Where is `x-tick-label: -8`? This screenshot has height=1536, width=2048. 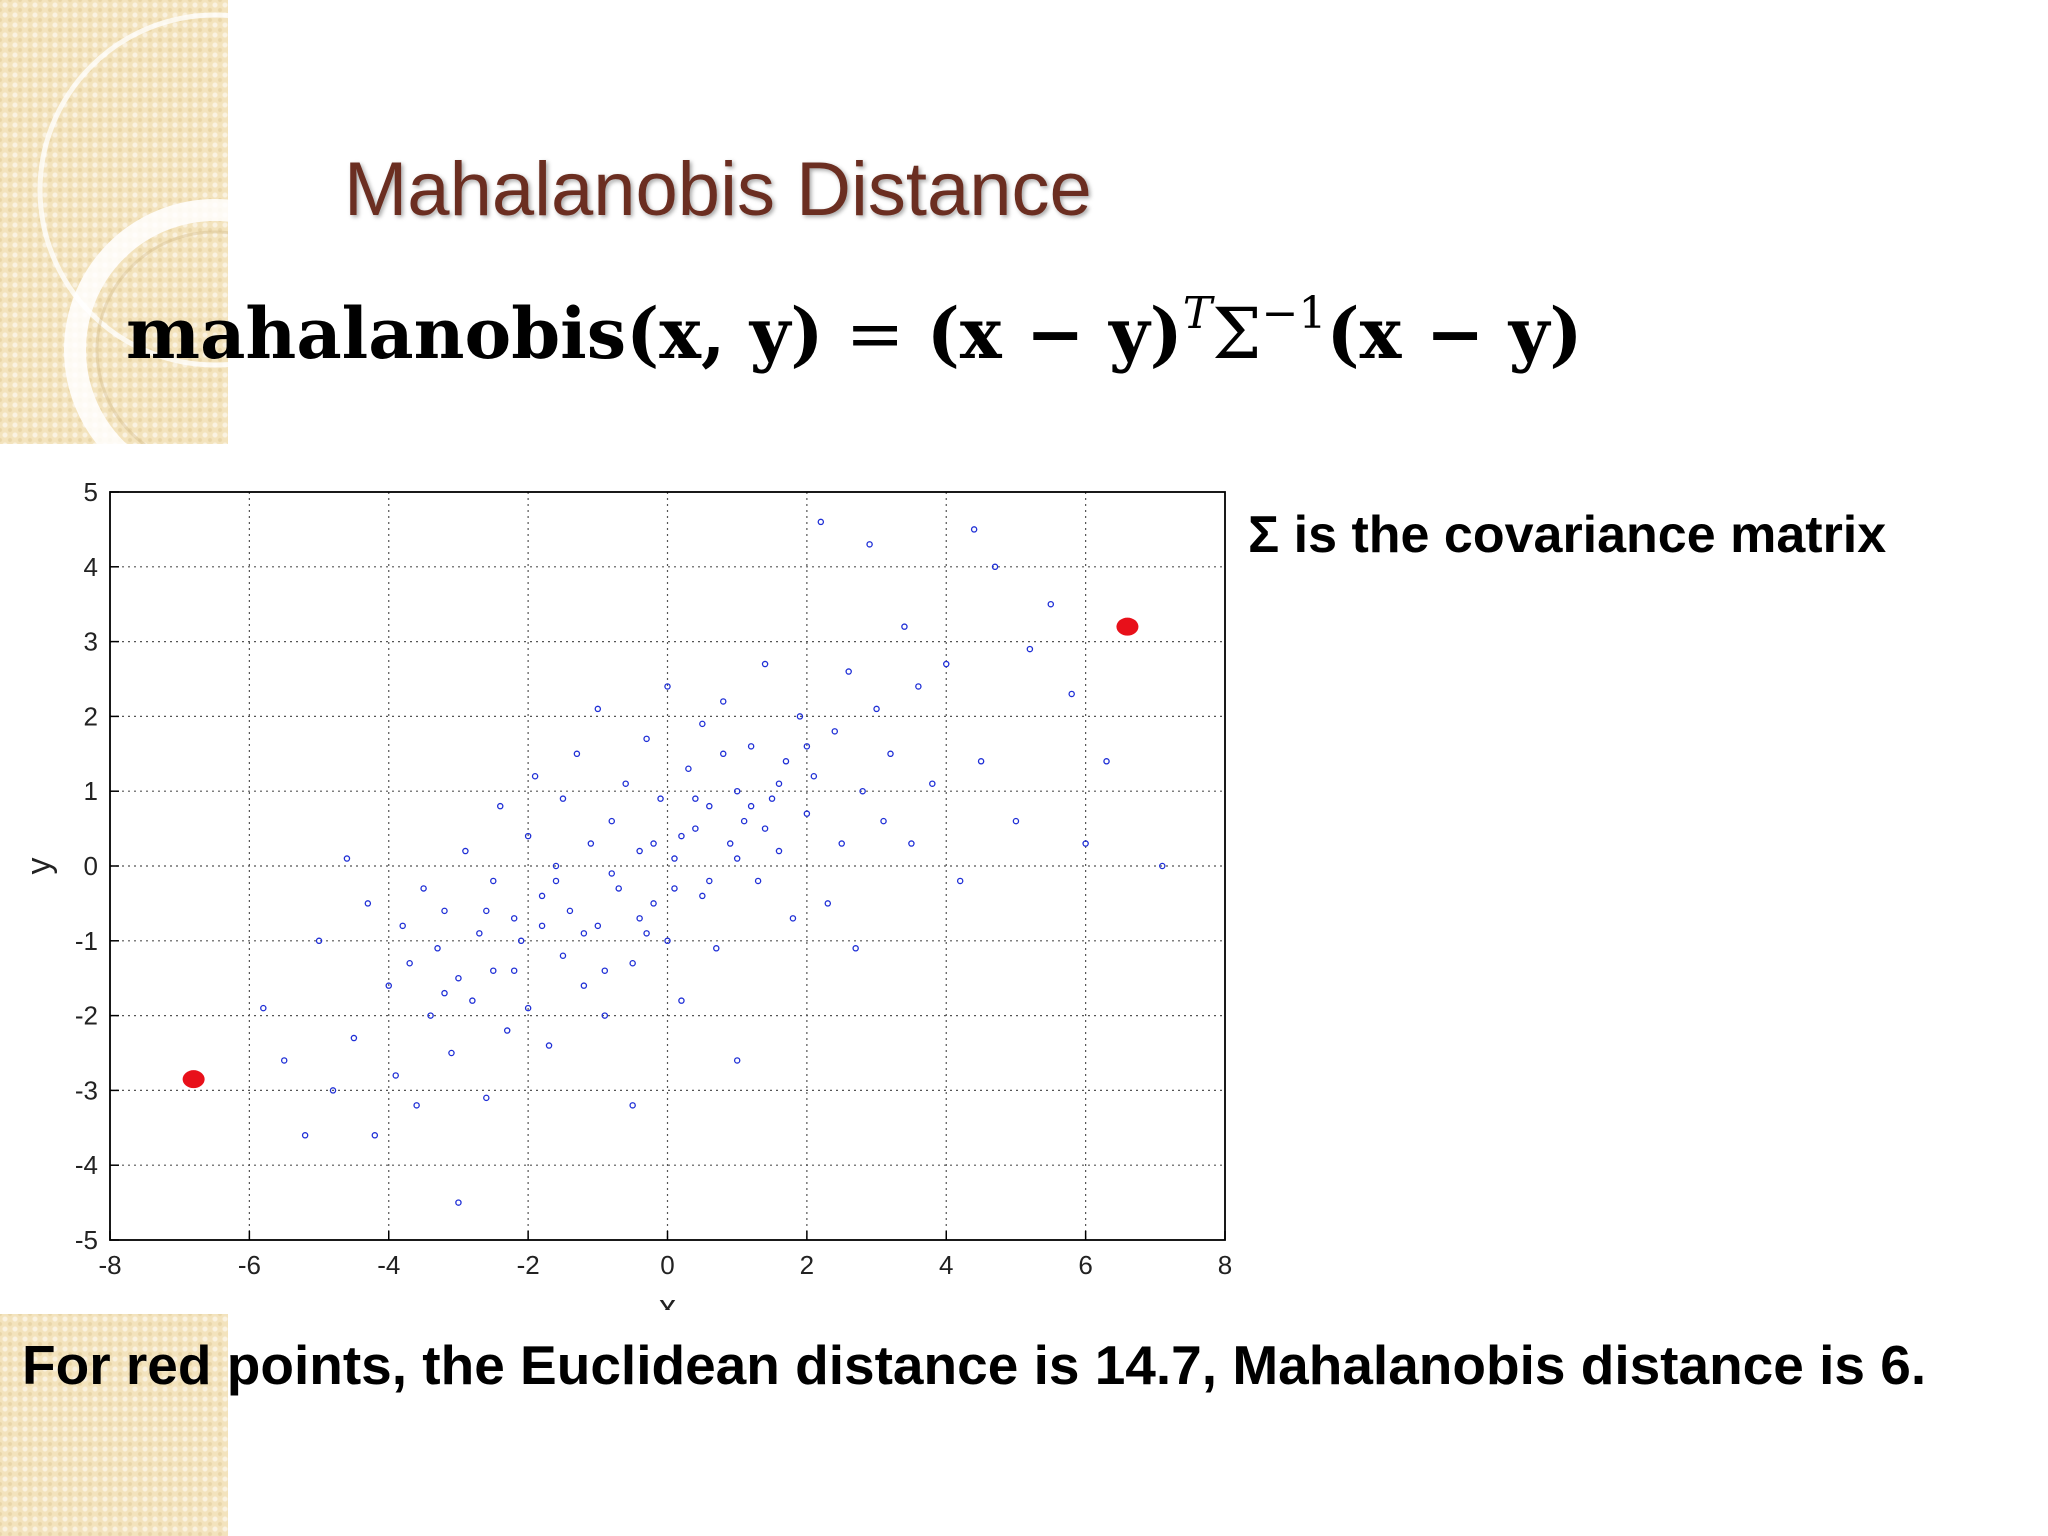
x-tick-label: -8 is located at coordinates (109, 1265).